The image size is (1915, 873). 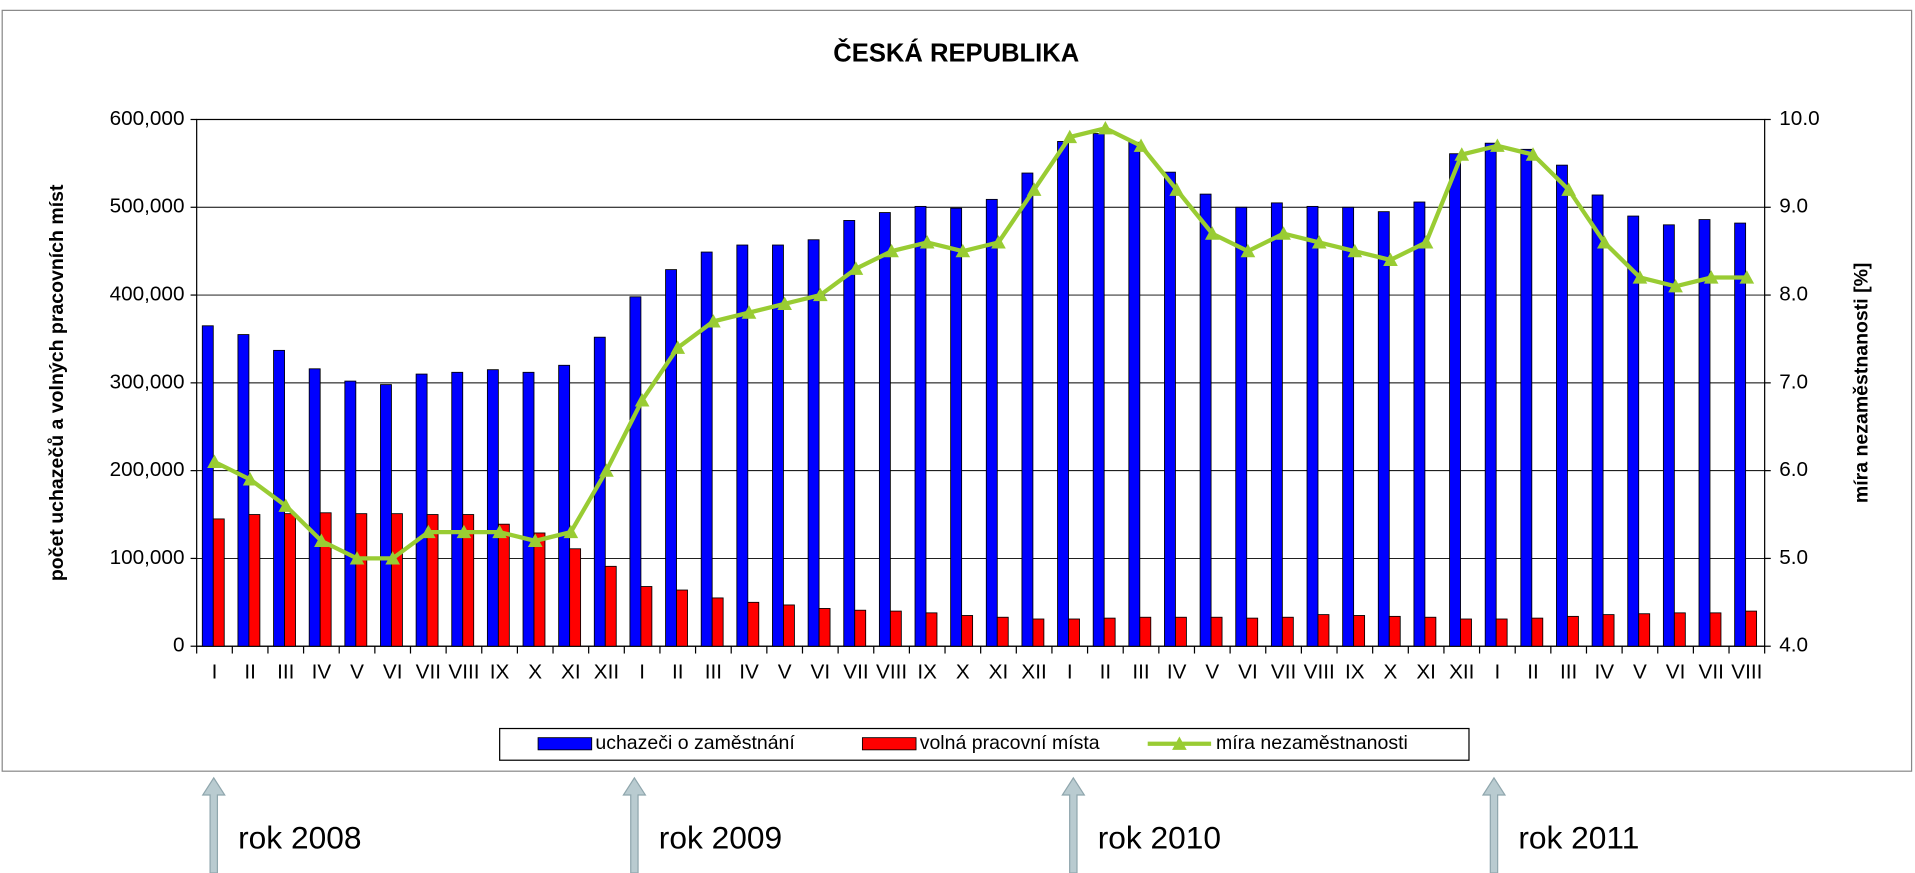 What do you see at coordinates (57, 382) in the screenshot?
I see `y-axis-label: počet uchazečů a volných pracovních míst` at bounding box center [57, 382].